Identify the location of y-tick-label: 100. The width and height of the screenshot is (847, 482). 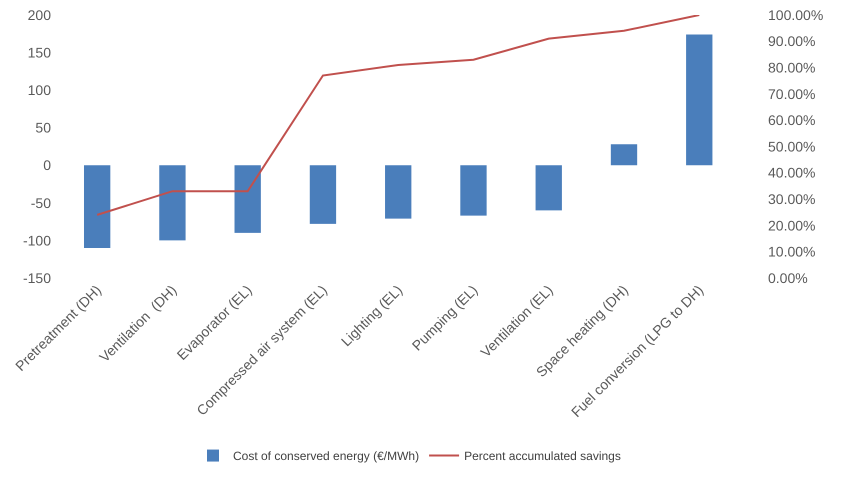
(40, 90).